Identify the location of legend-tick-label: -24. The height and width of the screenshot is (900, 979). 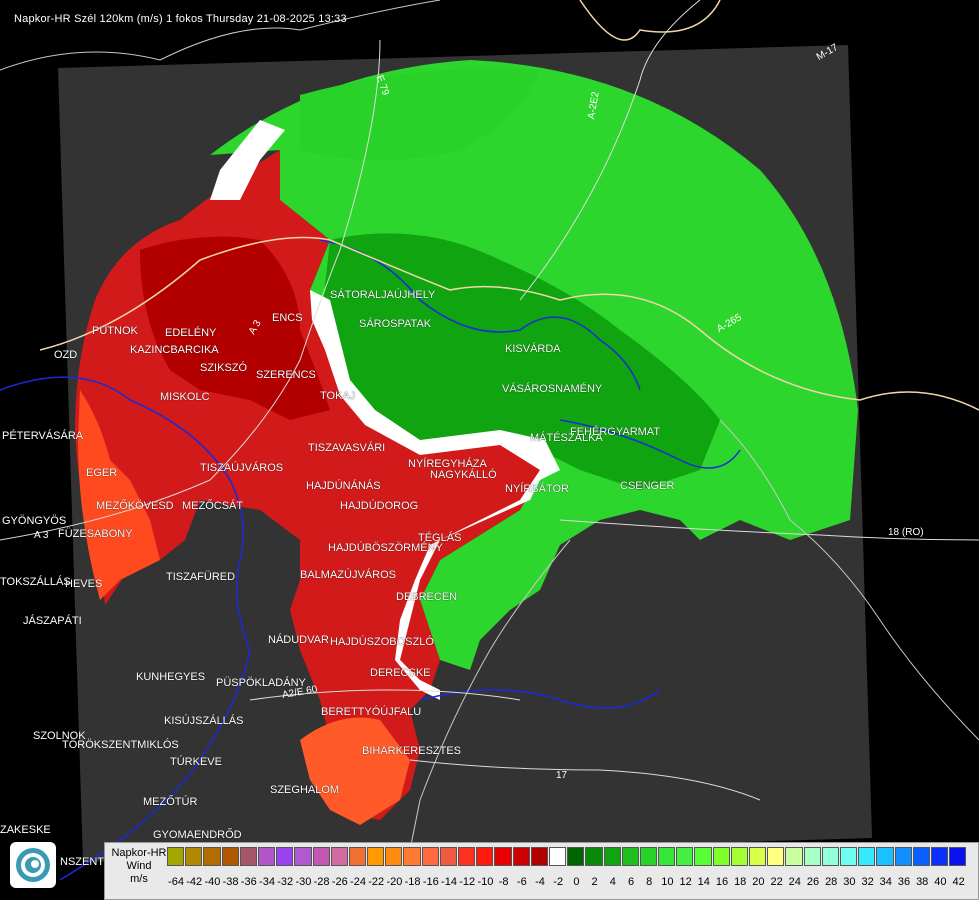
(358, 882).